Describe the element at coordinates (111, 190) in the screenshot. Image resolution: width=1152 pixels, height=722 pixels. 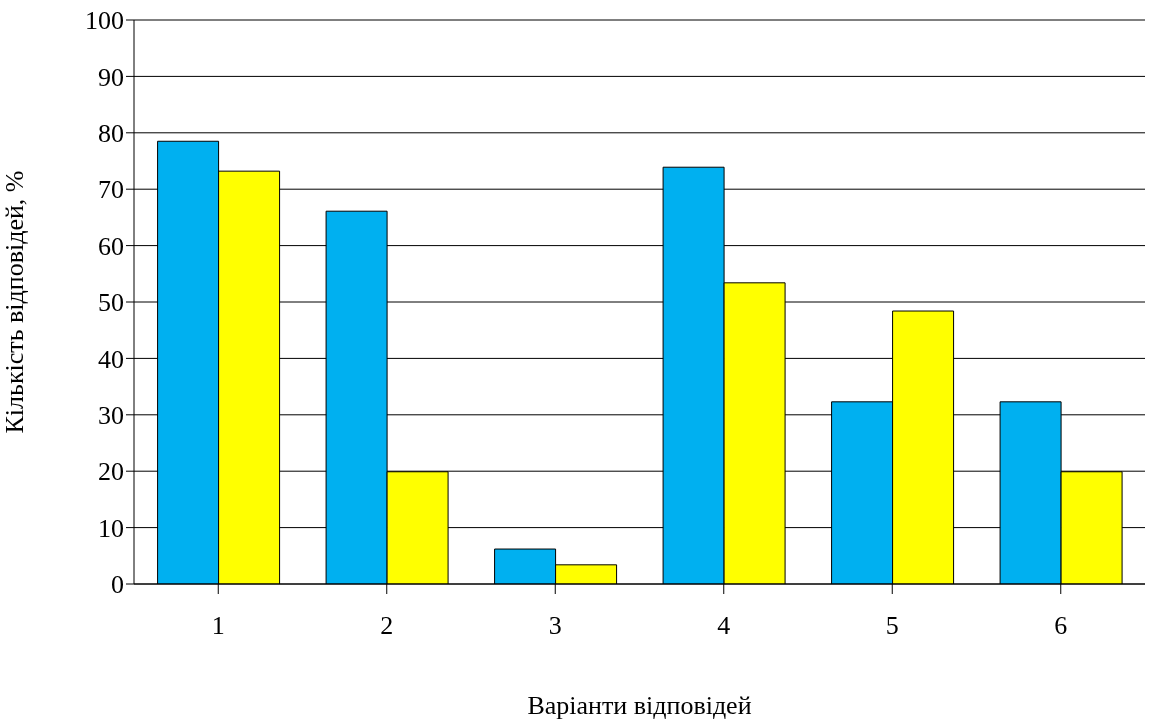
I see `y-tick-label: 70` at that location.